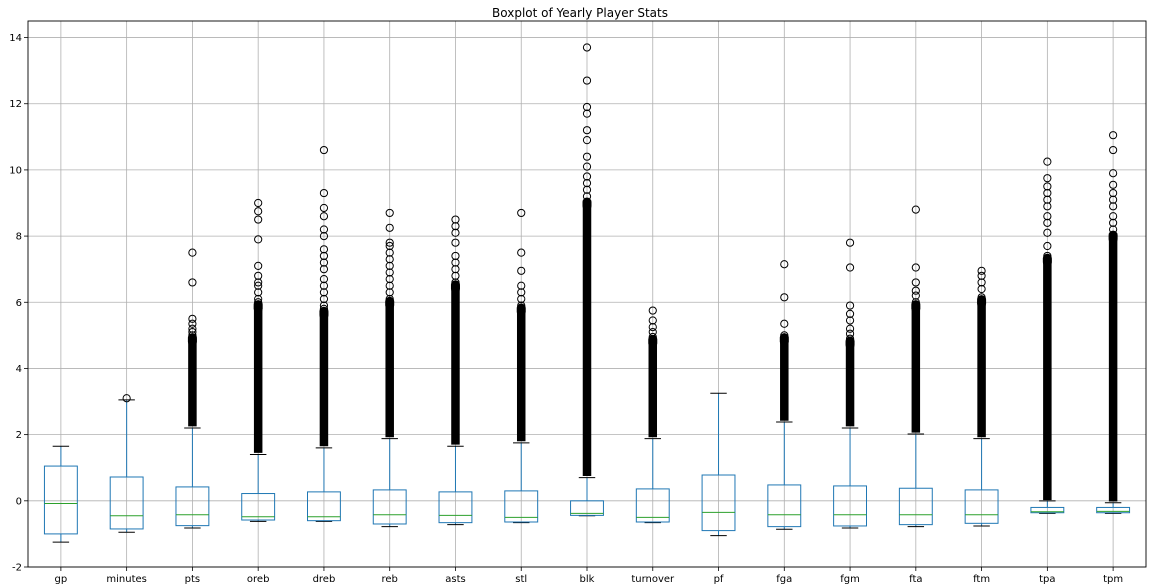 This screenshot has width=1150, height=588. Describe the element at coordinates (850, 579) in the screenshot. I see `x-tick-label-fgm: fgm` at that location.